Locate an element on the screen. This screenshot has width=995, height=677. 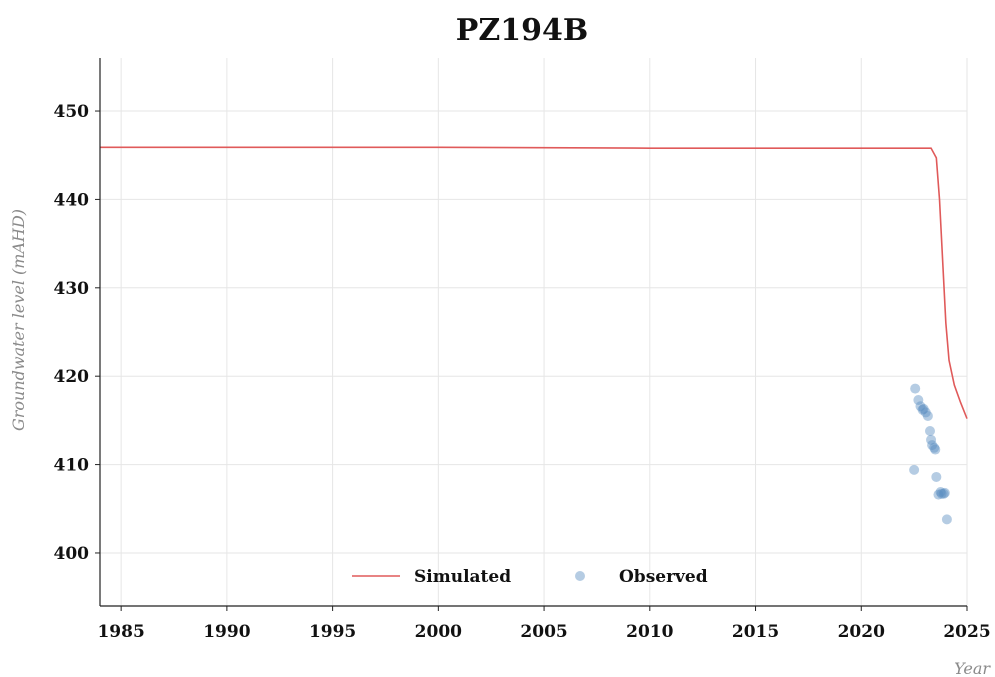
y-tick-label: 430 is located at coordinates (72, 289).